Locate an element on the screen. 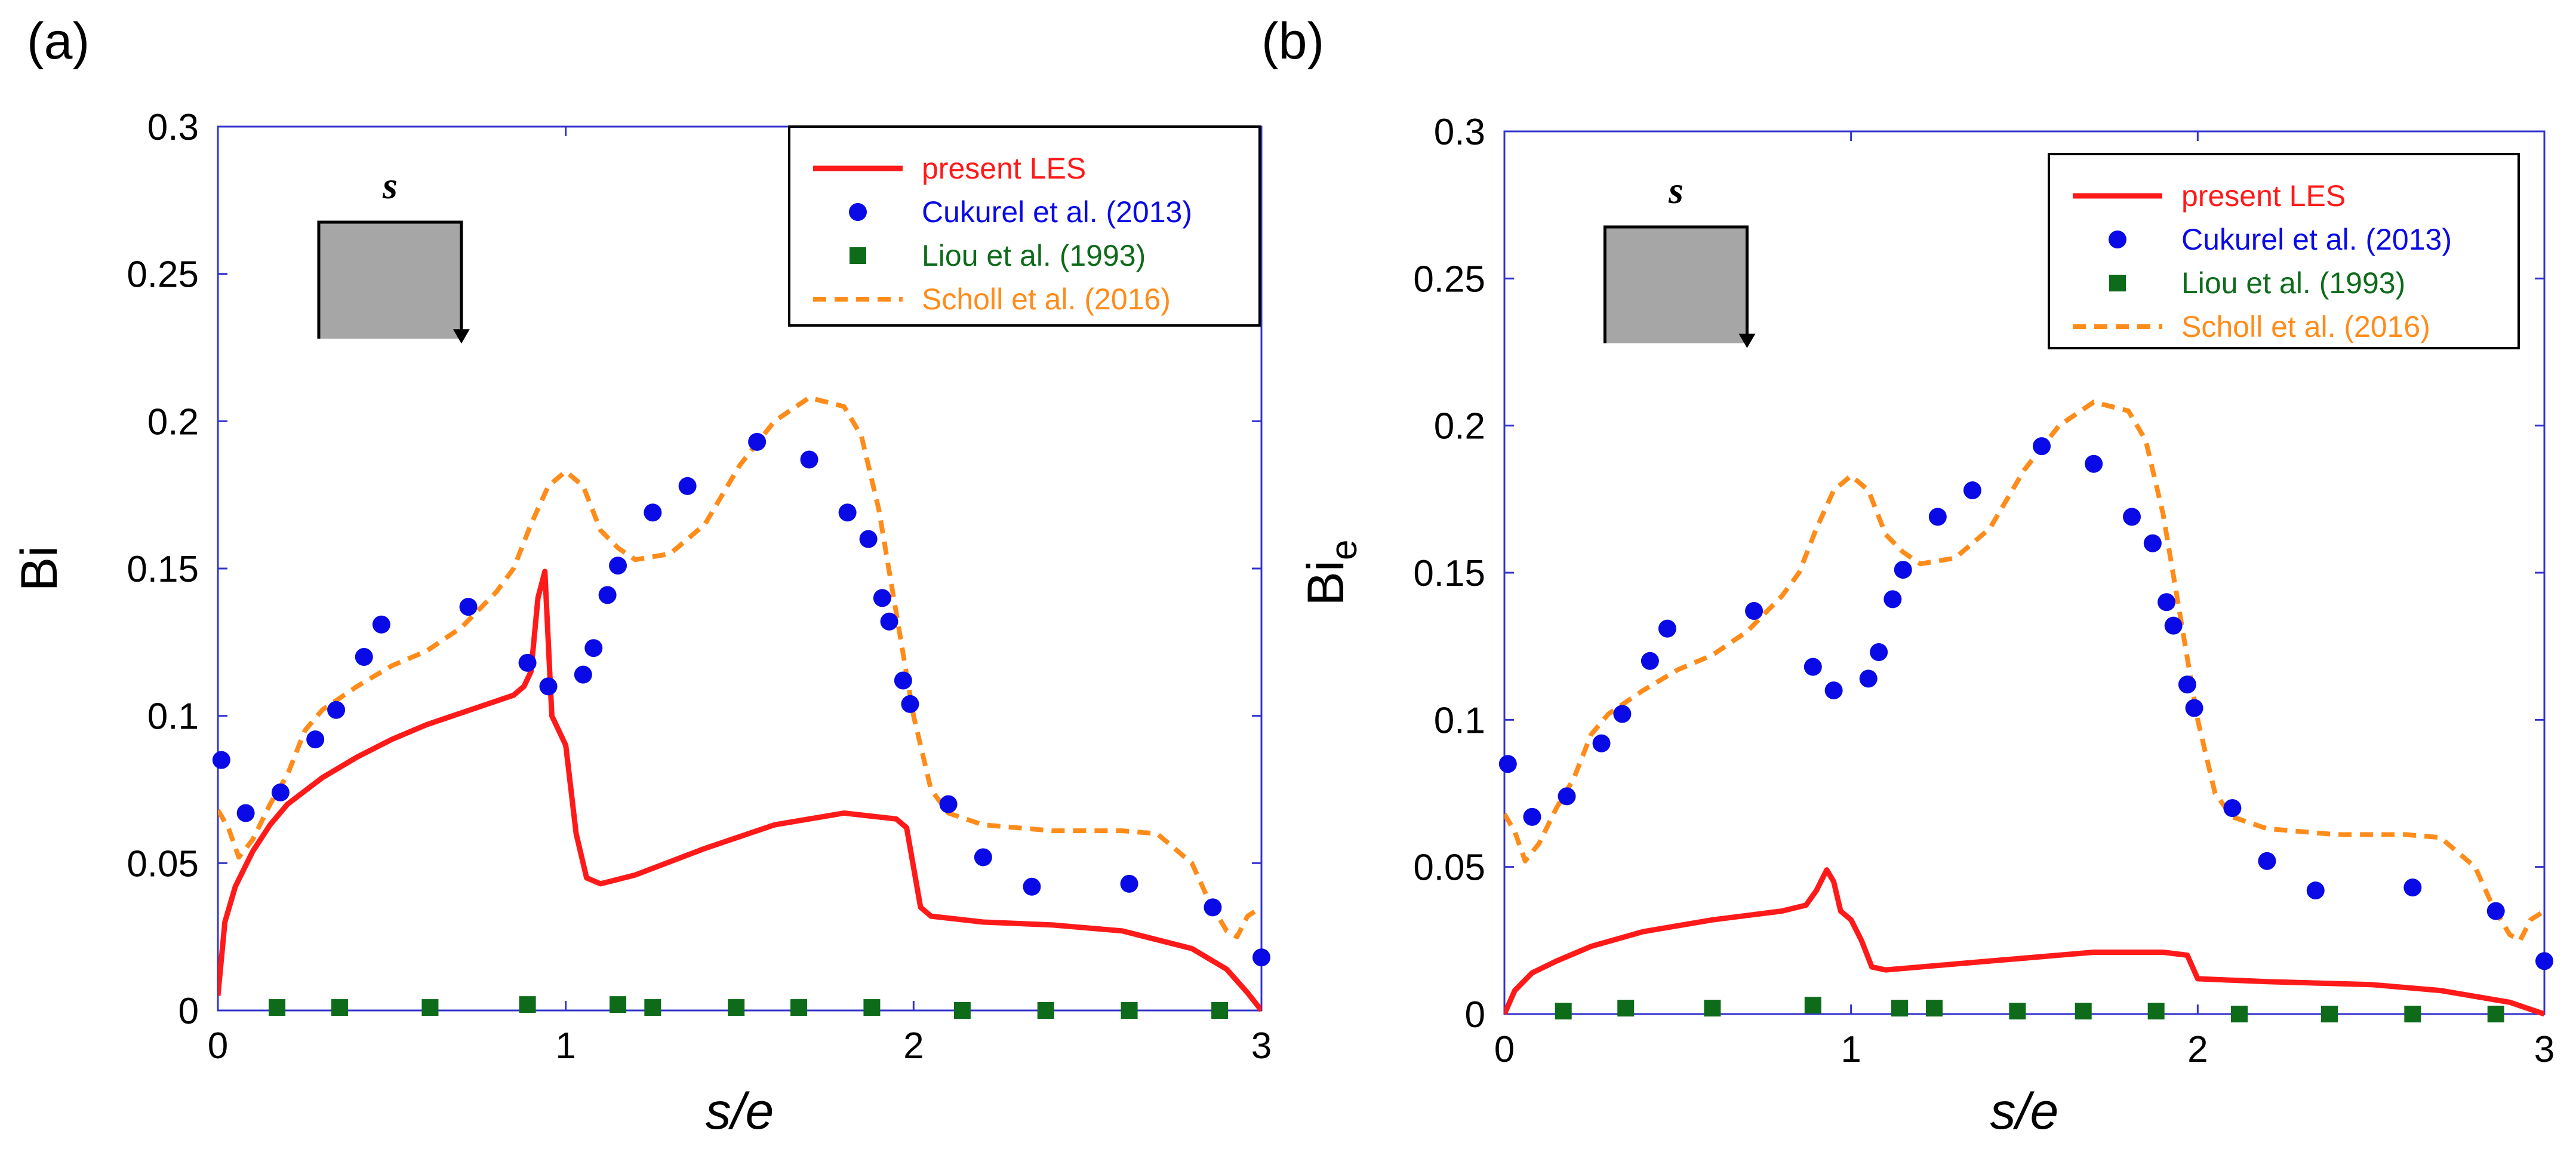 This screenshot has width=2576, height=1149. panel-label: (b) is located at coordinates (1292, 41).